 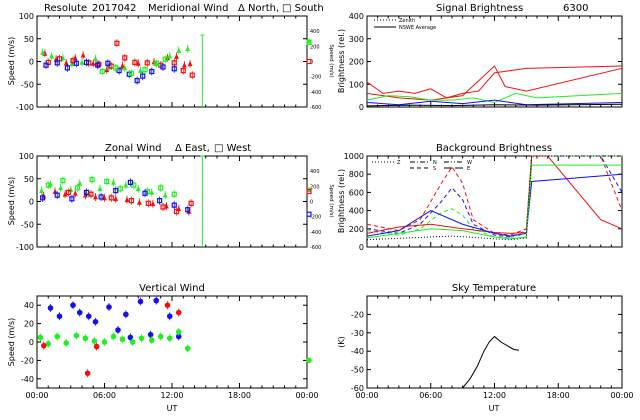 I want to click on sky-ylabel: (K), so click(x=341, y=342).